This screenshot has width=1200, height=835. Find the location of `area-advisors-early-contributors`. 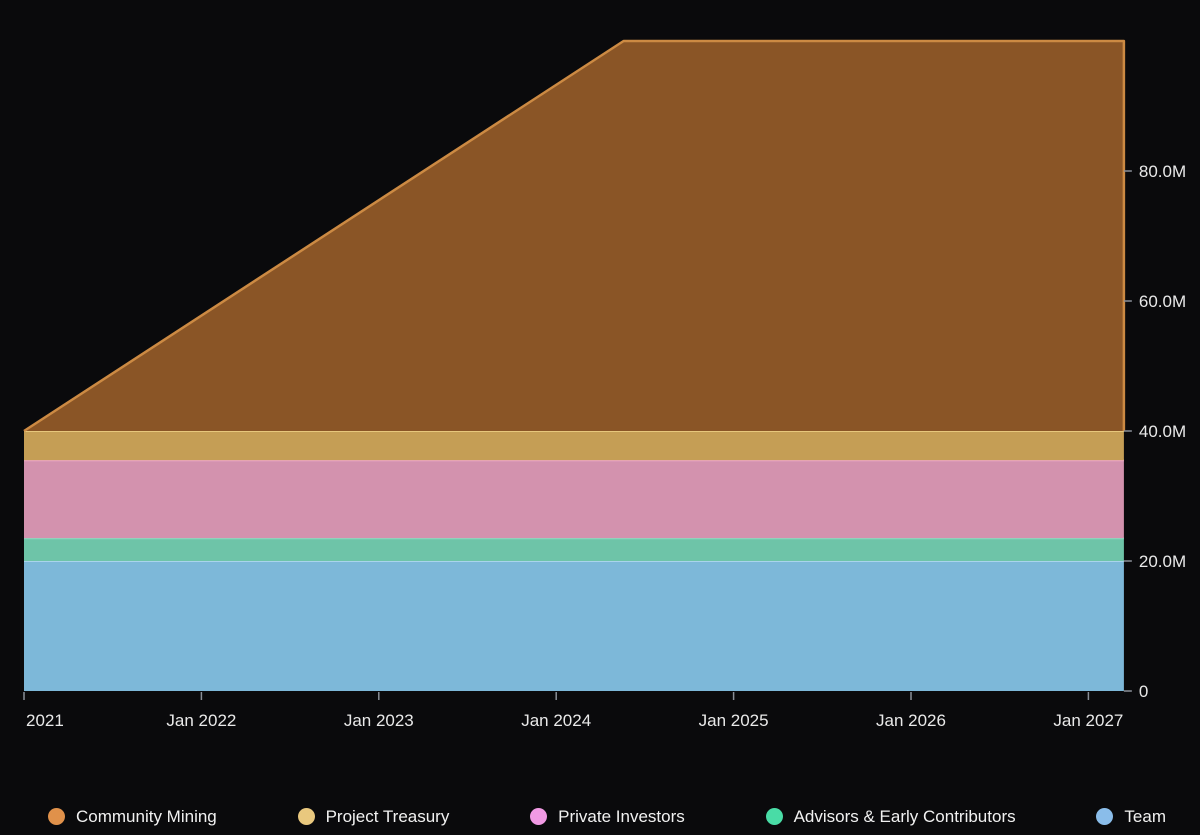

area-advisors-early-contributors is located at coordinates (574, 549).